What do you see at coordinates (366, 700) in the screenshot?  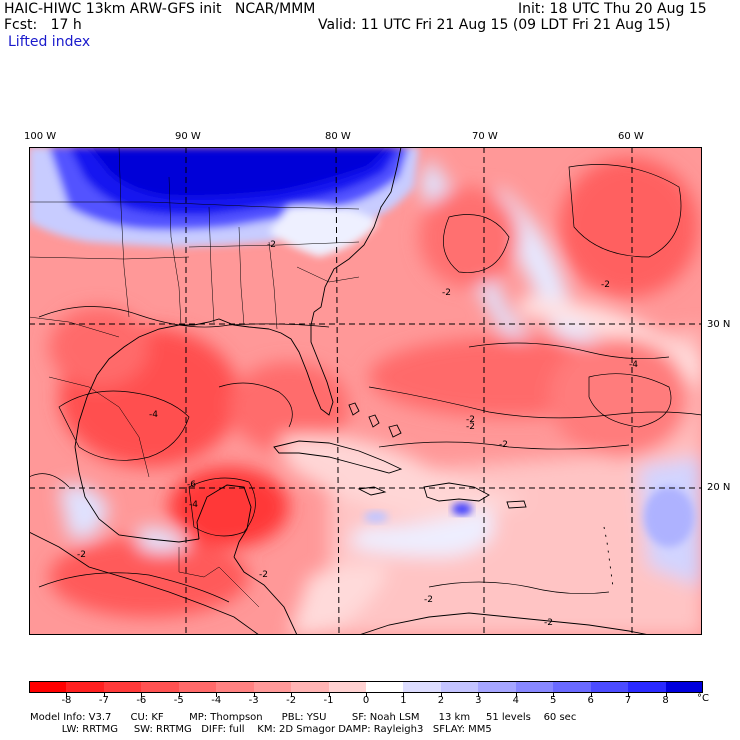 I see `colorbar-tick-label: 0` at bounding box center [366, 700].